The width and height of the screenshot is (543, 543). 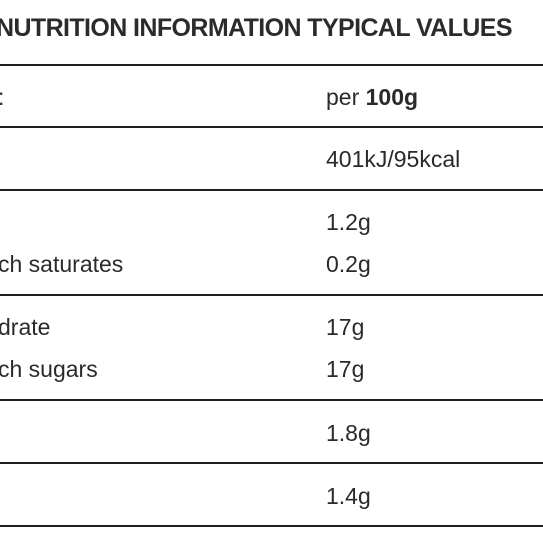 I want to click on header-label: :, so click(x=2, y=97).